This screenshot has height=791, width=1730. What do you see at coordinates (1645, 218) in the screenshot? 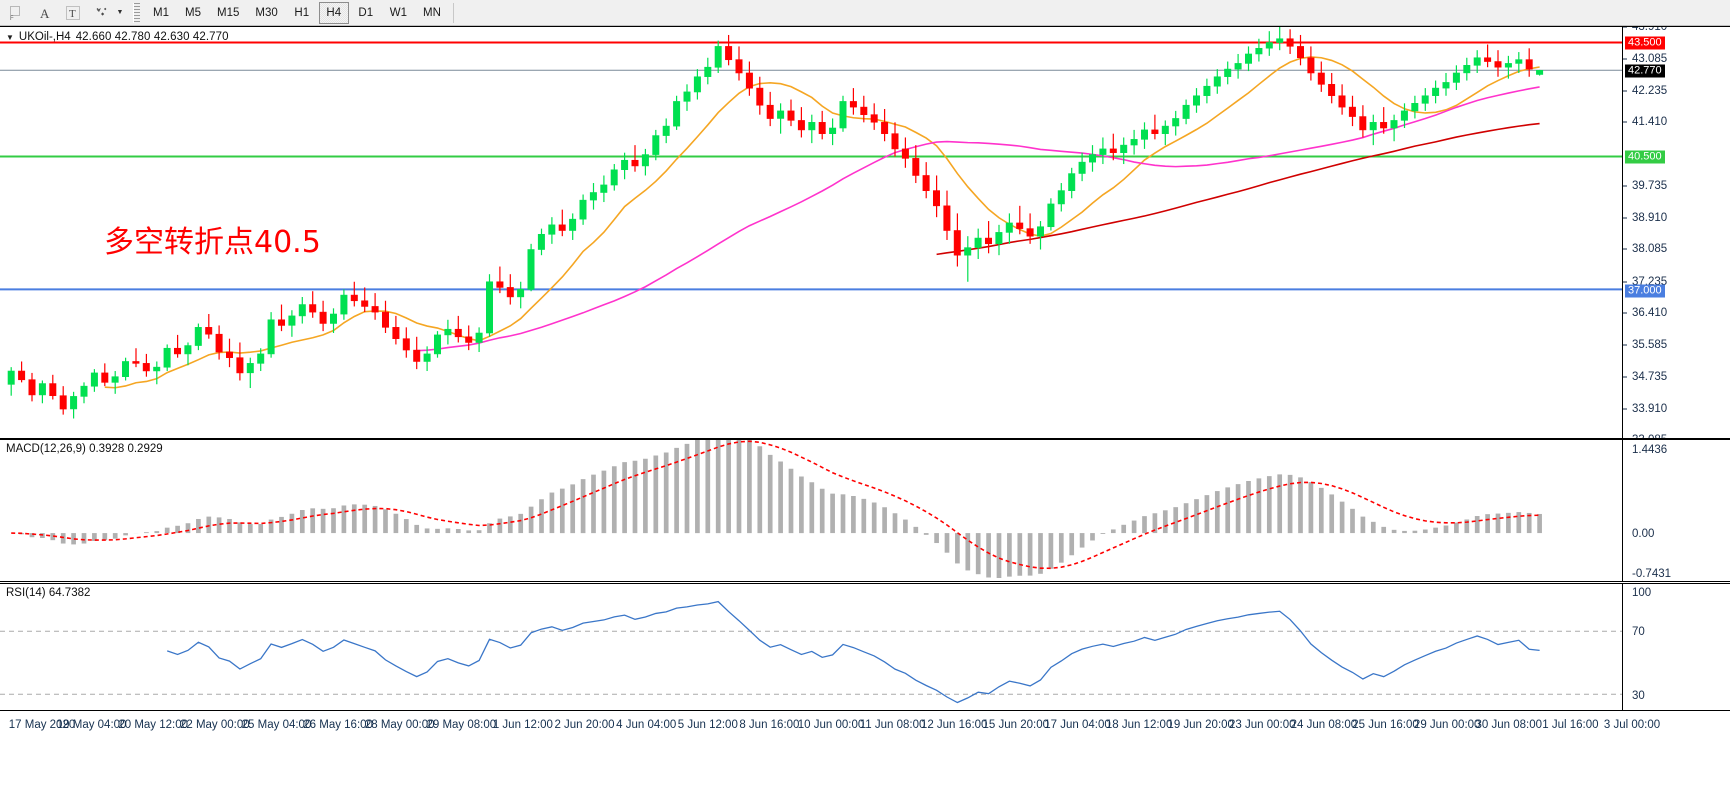
I see `price-tick: 38.910` at bounding box center [1645, 218].